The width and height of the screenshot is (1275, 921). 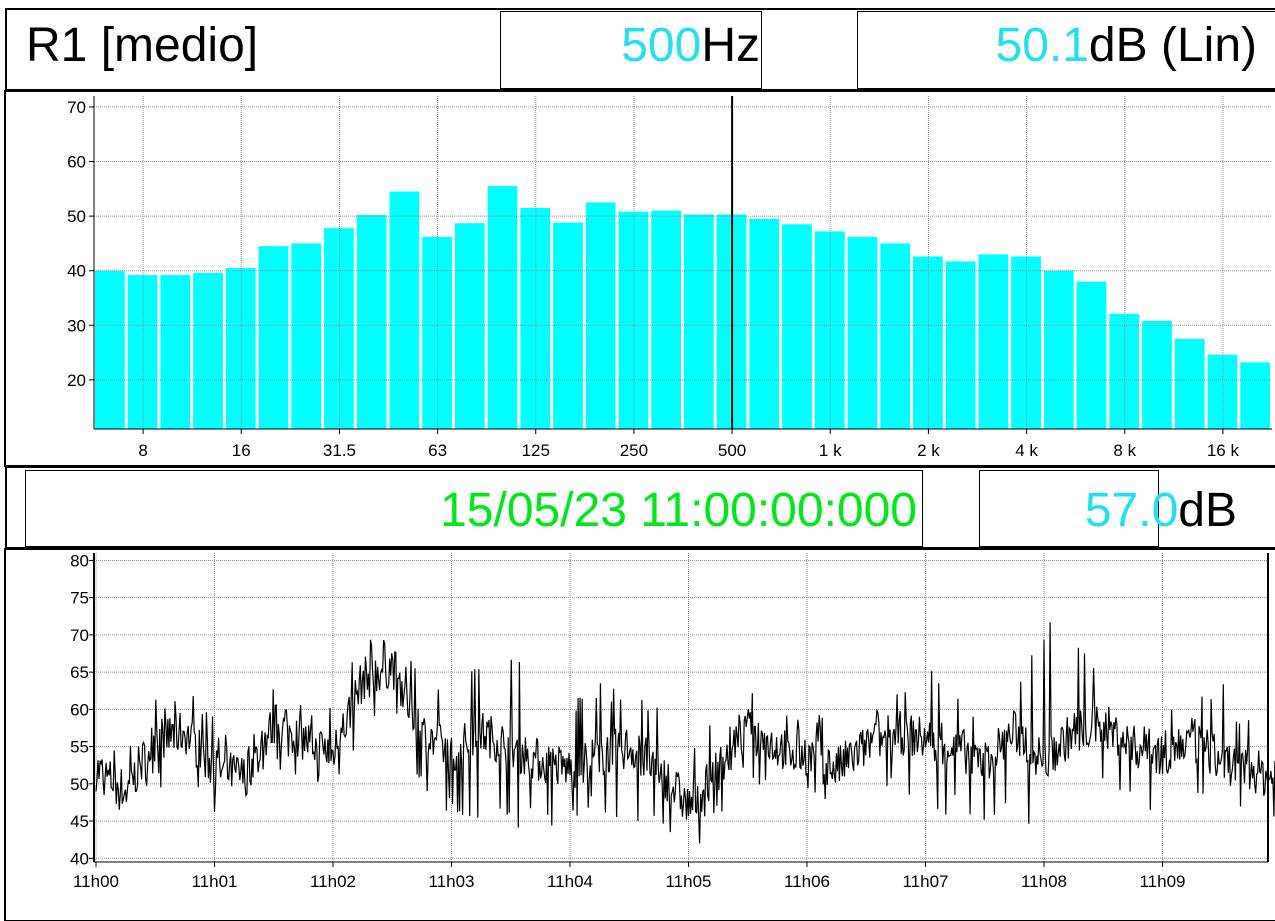 I want to click on level-unit: dB (Lin), so click(x=1172, y=45).